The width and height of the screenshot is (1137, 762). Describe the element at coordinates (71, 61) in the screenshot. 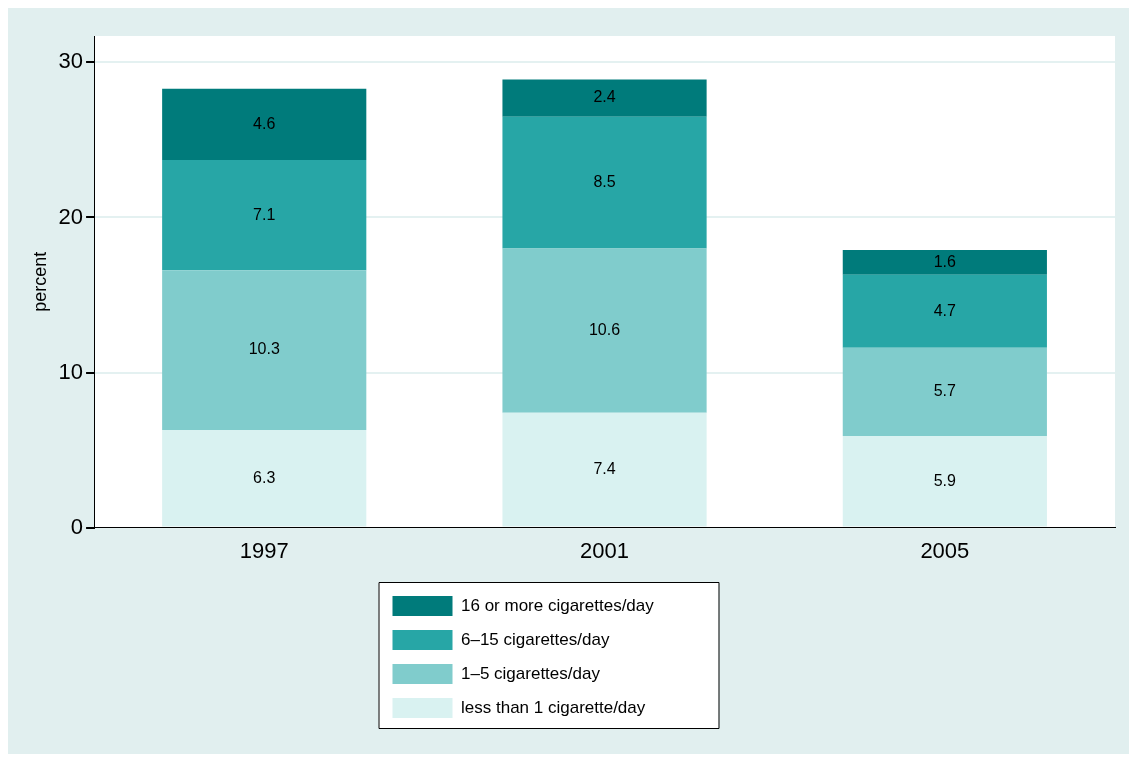

I see `y-tick-label: 30` at that location.